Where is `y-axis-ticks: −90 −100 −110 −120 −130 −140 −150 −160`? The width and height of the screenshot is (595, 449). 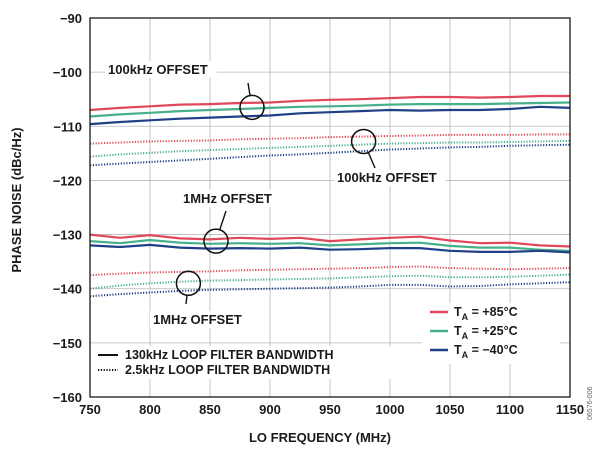
y-axis-ticks: −90 −100 −110 −120 −130 −140 −150 −160 is located at coordinates (67, 208).